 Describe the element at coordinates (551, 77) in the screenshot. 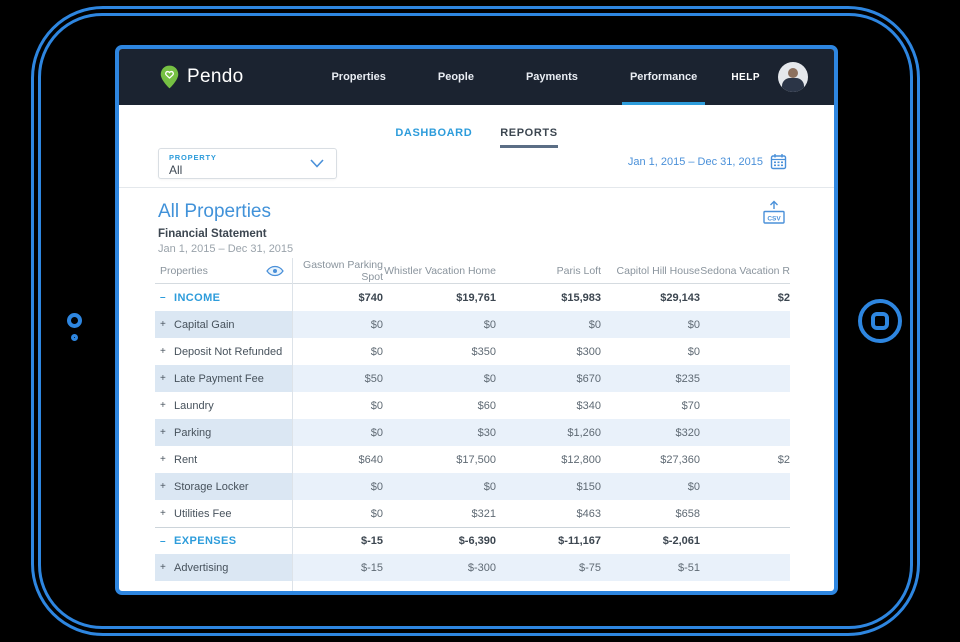

I see `nav-item-payments: Payments` at that location.